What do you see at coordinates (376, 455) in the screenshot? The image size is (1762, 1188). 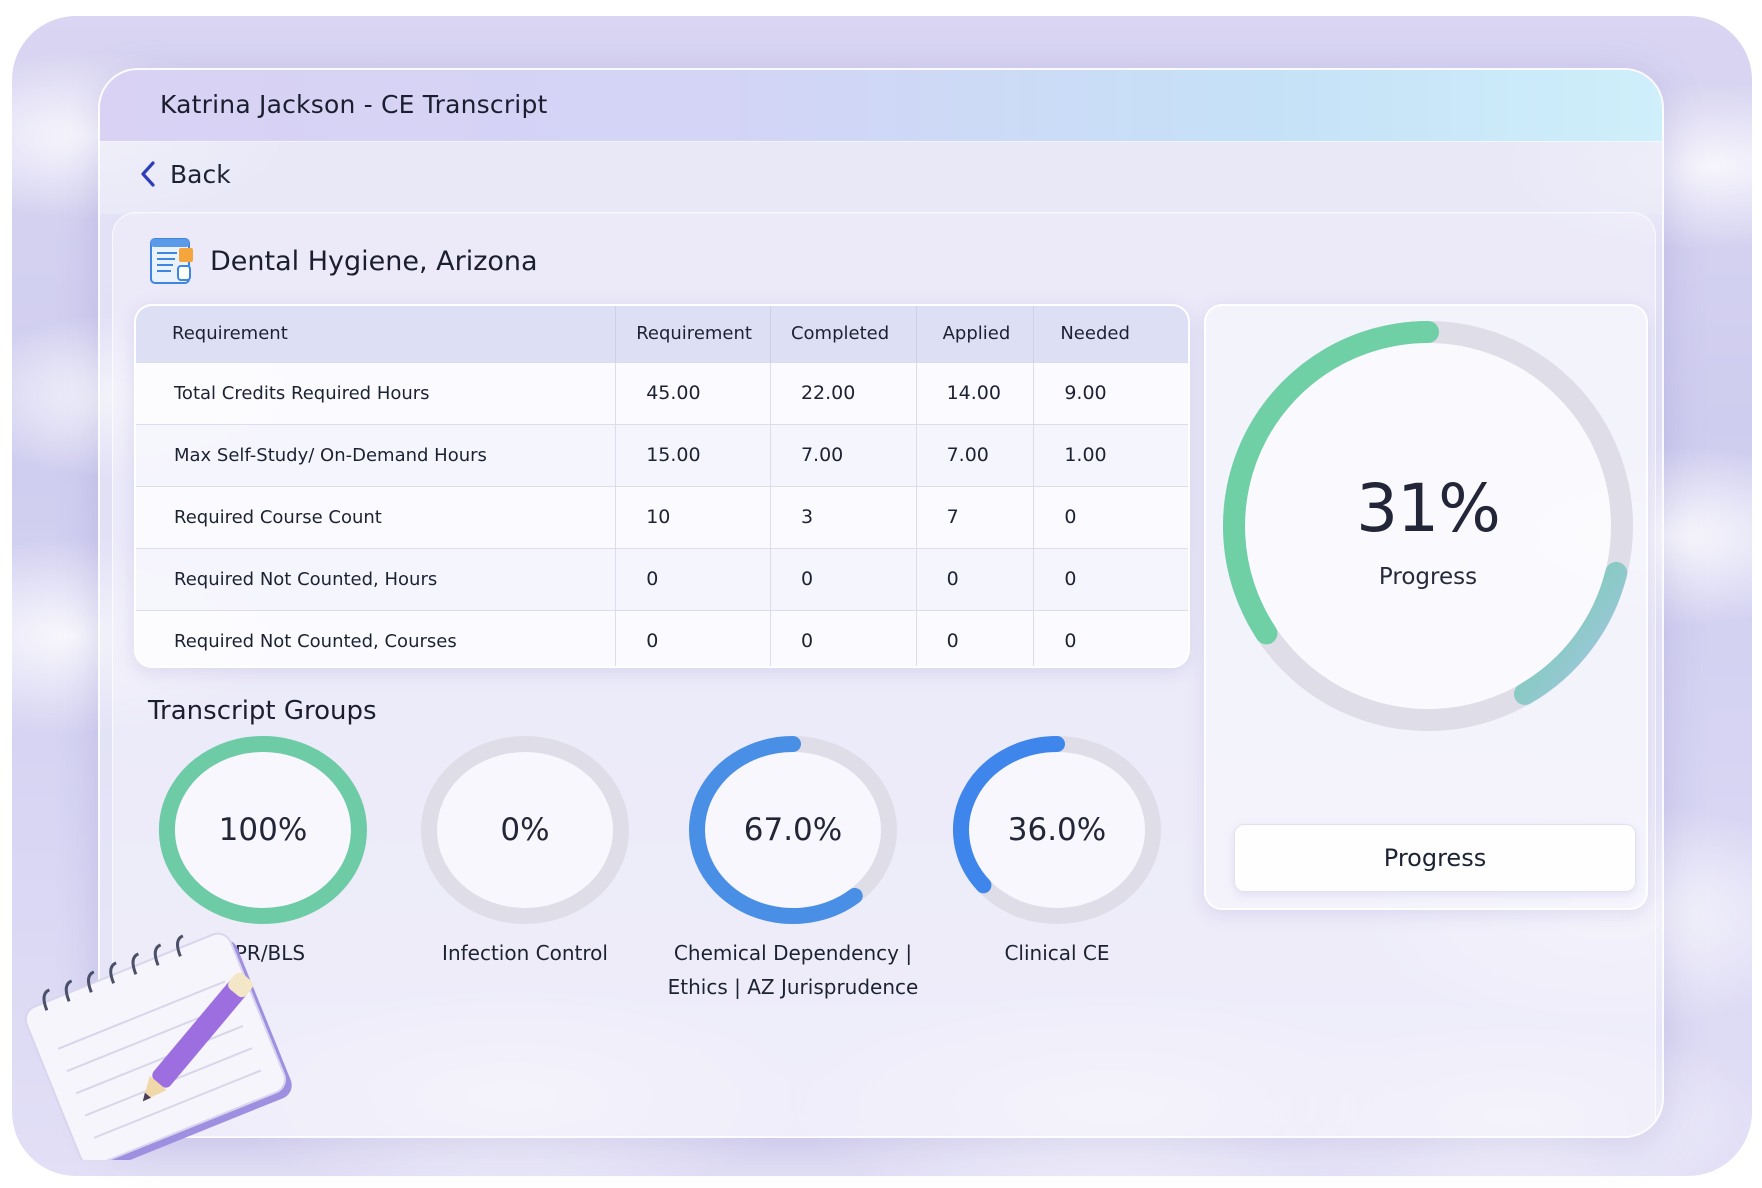 I see `table-cell: Max Self-Study/ On-Demand Hours` at bounding box center [376, 455].